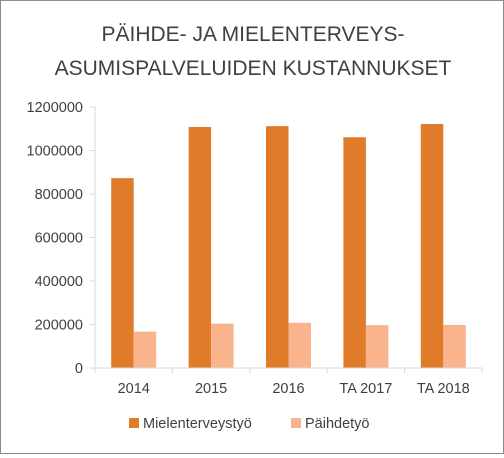 The width and height of the screenshot is (504, 458). What do you see at coordinates (55, 108) in the screenshot?
I see `y-tick-label: 1200000` at bounding box center [55, 108].